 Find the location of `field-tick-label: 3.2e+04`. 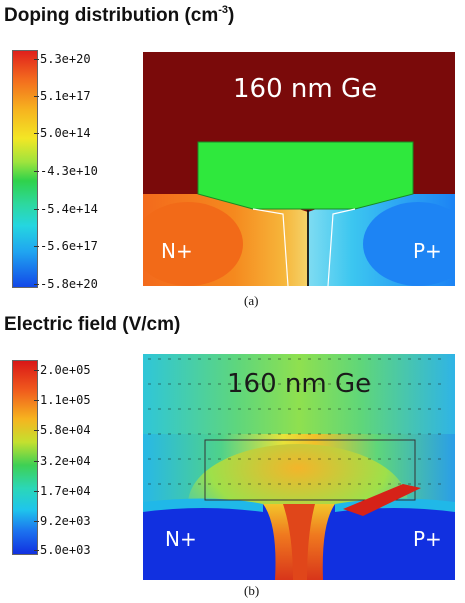

field-tick-label: 3.2e+04 is located at coordinates (62, 461).